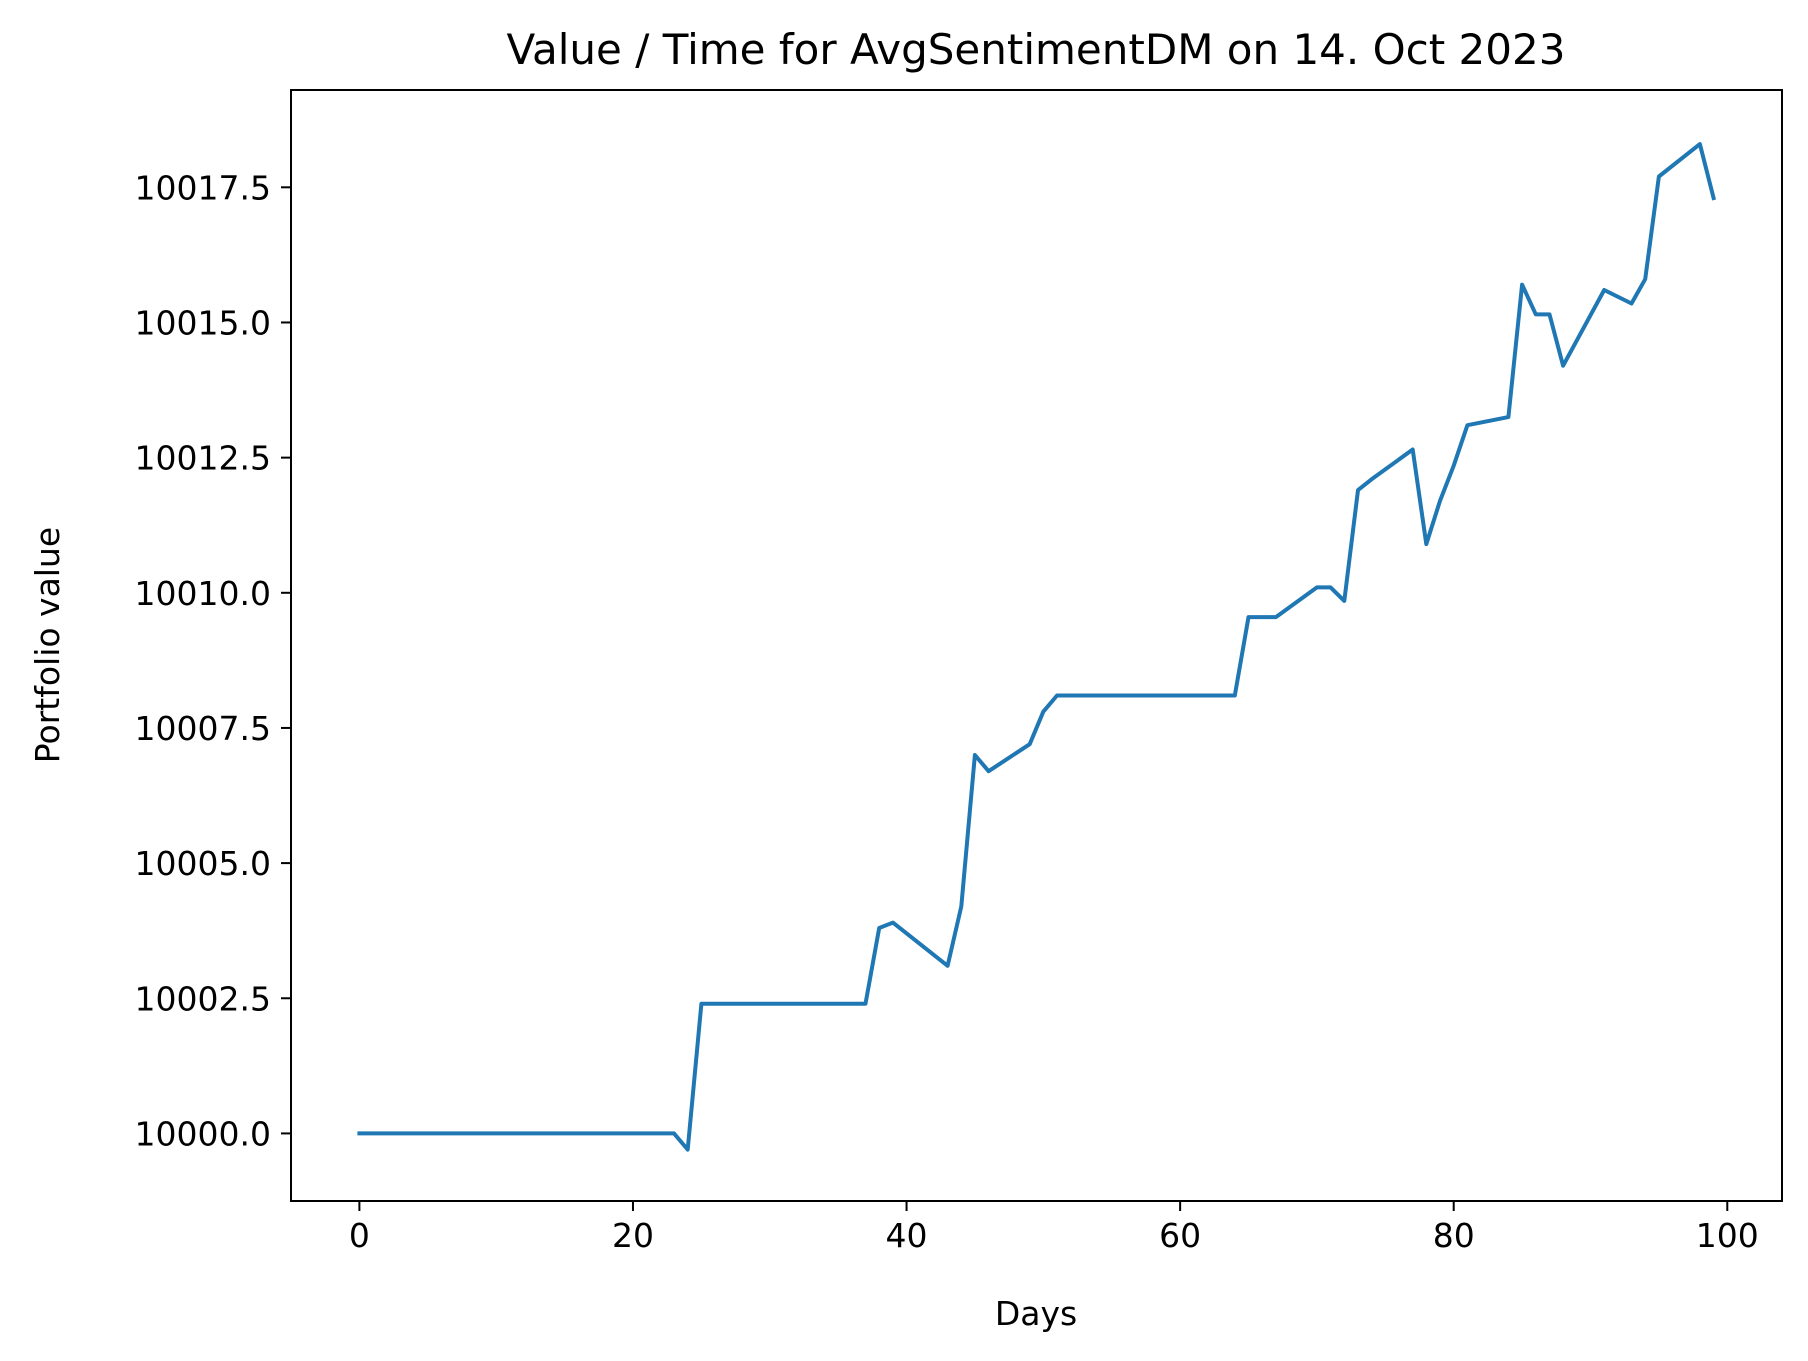 The width and height of the screenshot is (1808, 1361). I want to click on y-tick-label: 10005.0, so click(203, 863).